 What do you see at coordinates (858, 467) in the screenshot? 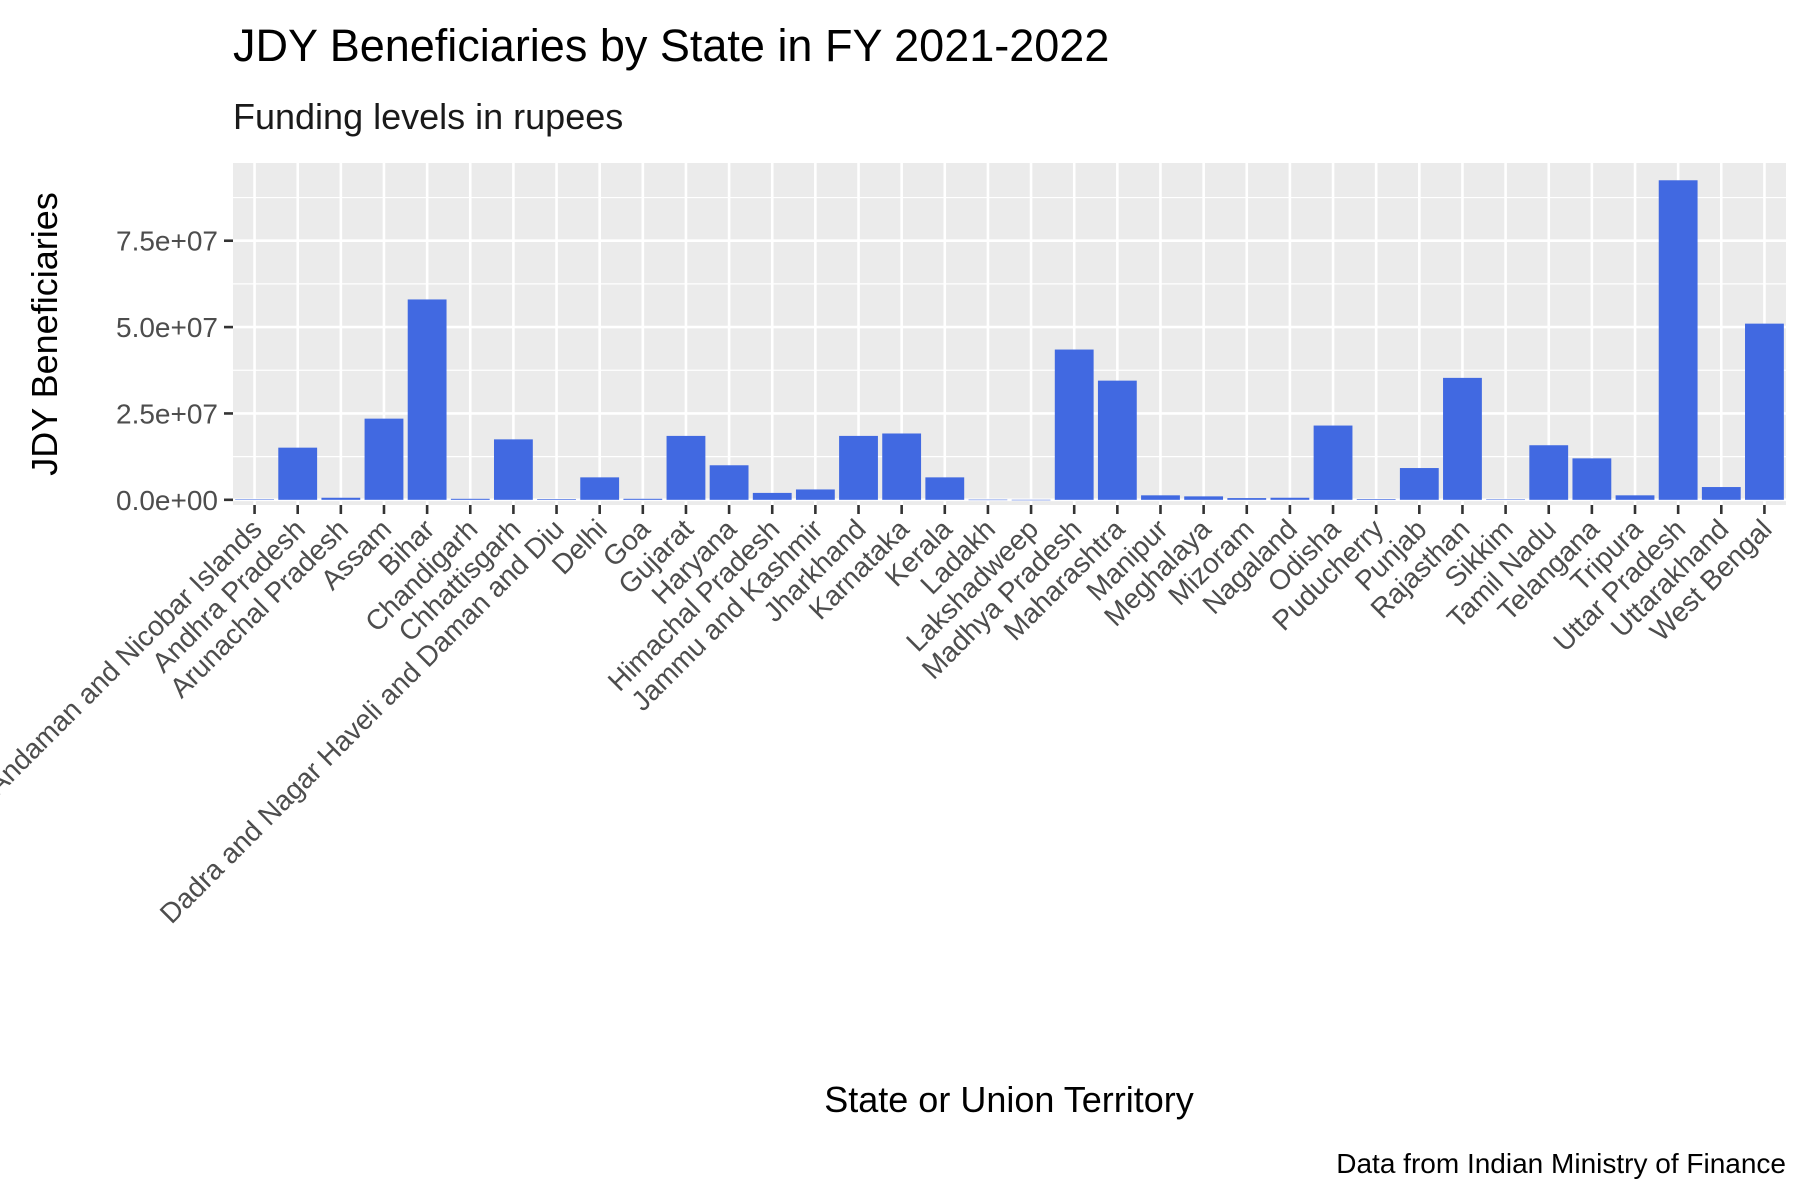
I see `bar-jharkhand` at bounding box center [858, 467].